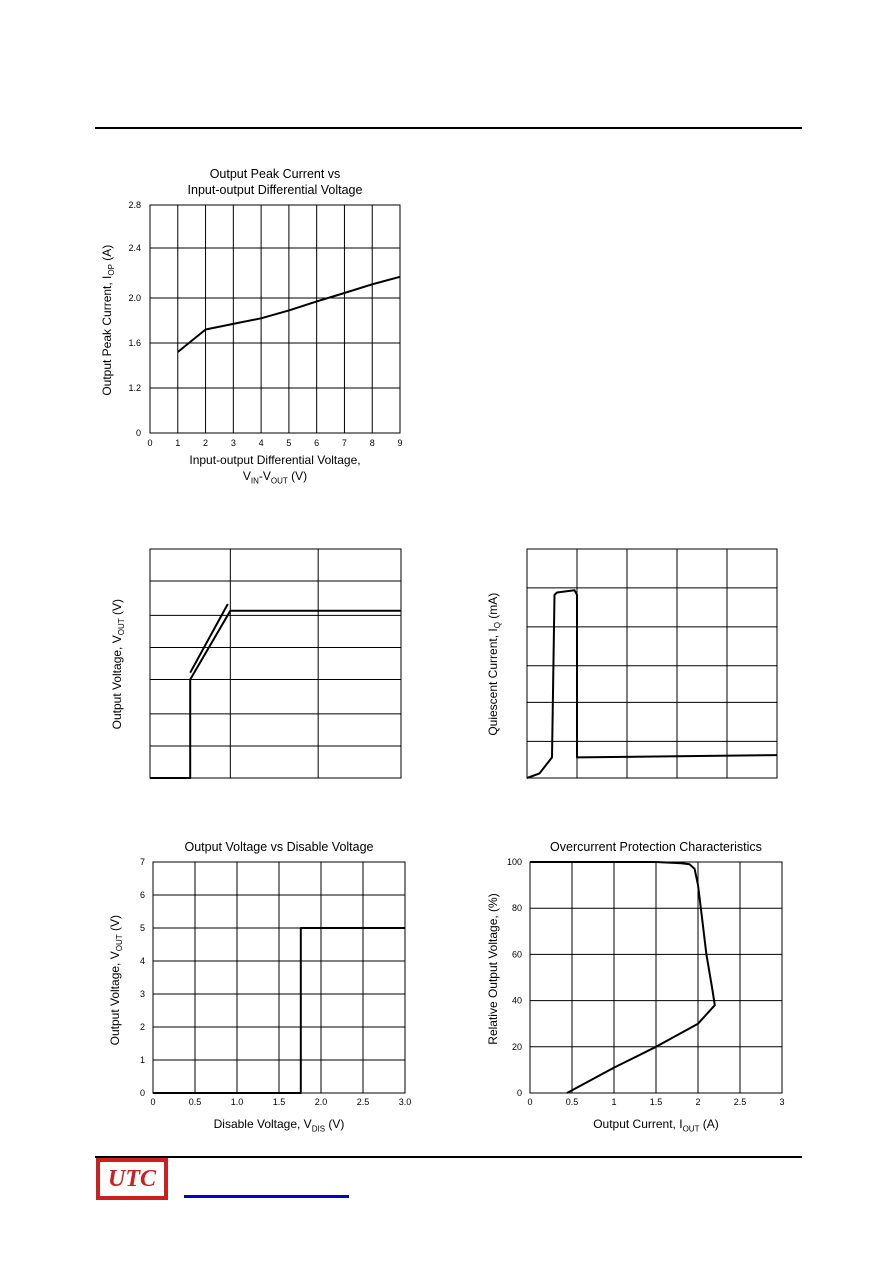 The height and width of the screenshot is (1263, 892). I want to click on vout-ylabel: Output Voltage, VOUT (V), so click(118, 664).